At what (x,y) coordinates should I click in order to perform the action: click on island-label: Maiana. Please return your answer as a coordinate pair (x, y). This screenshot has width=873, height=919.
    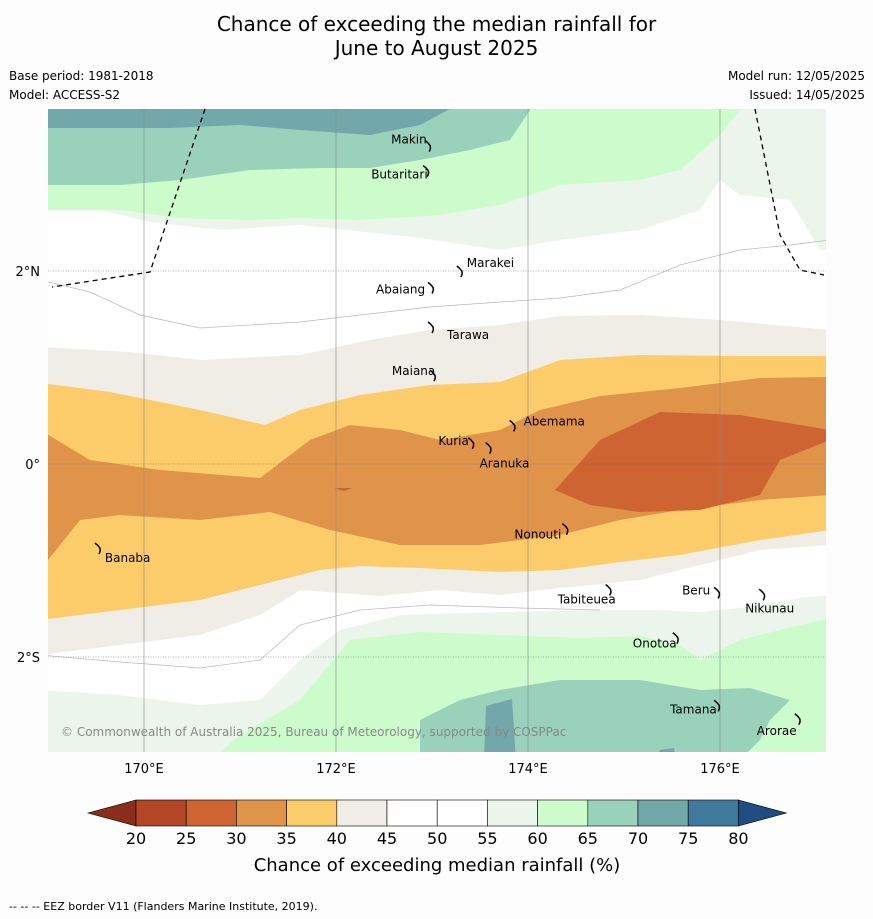
    Looking at the image, I should click on (413, 371).